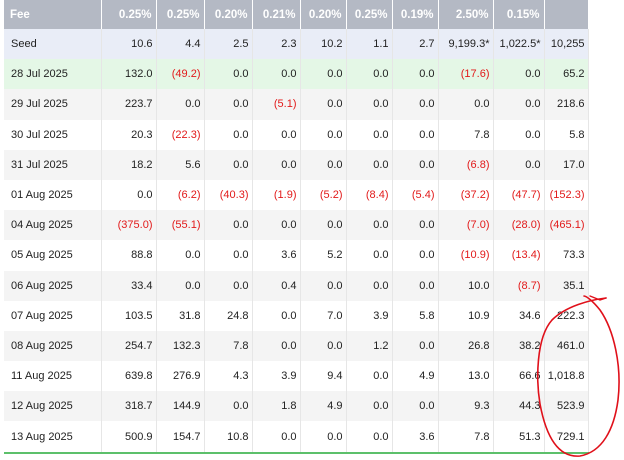 This screenshot has width=624, height=460. What do you see at coordinates (180, 74) in the screenshot?
I see `flow-value-cell: (49.2)` at bounding box center [180, 74].